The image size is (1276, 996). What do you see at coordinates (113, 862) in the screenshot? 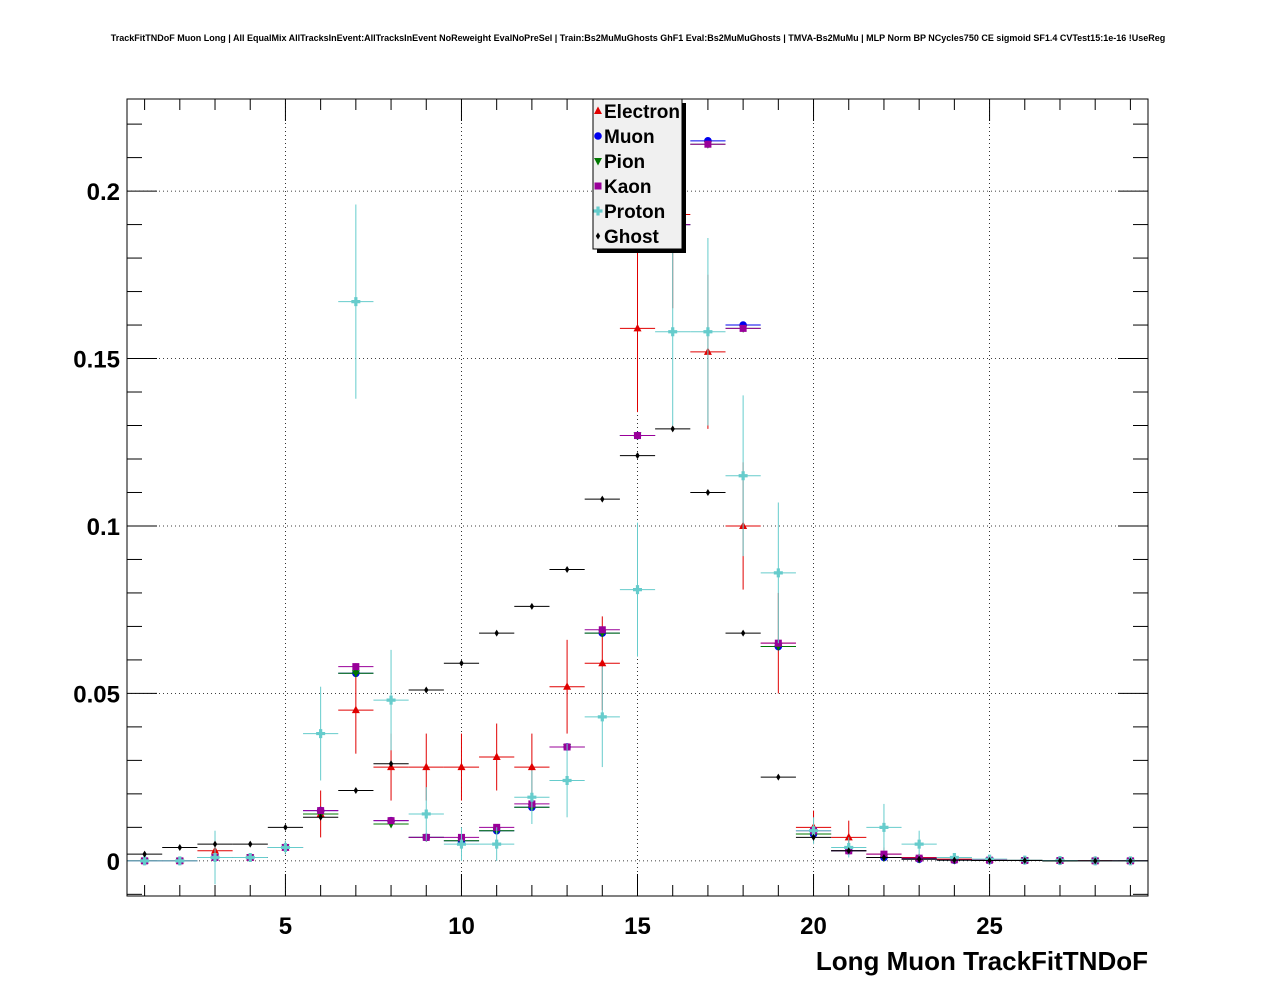
I see `y-tick-label: 0` at bounding box center [113, 862].